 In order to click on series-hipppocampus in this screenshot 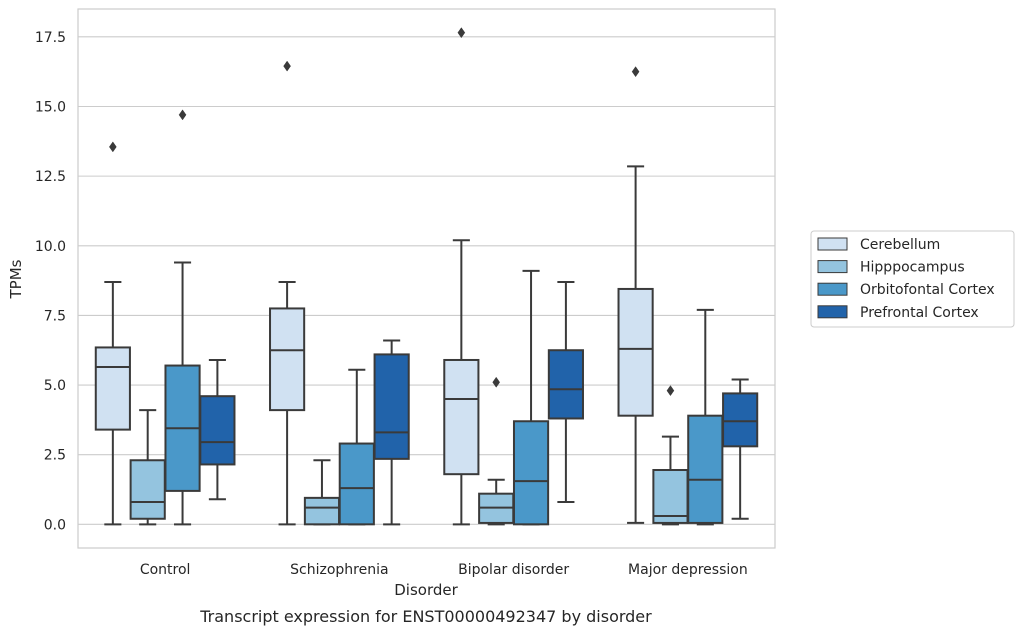, I will do `click(409, 451)`.